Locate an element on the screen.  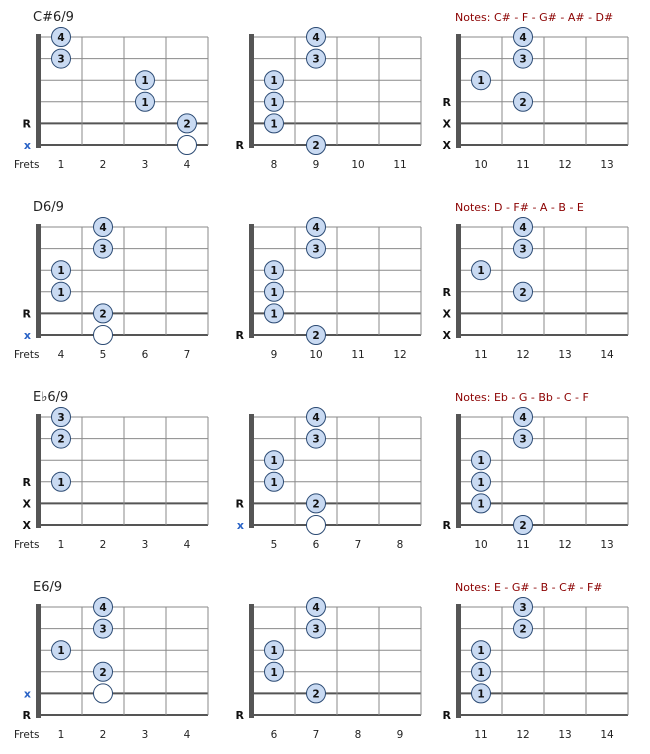
fret-number: 8 is located at coordinates (358, 735).